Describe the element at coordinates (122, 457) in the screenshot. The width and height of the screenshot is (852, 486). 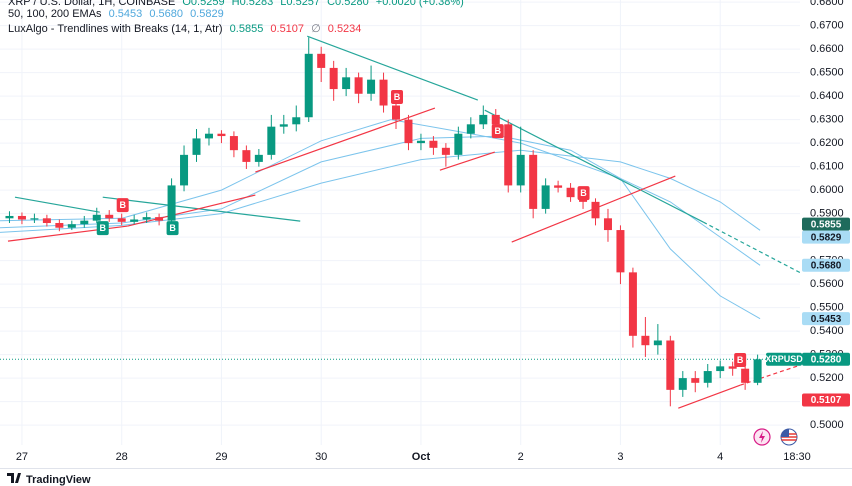
I see `x-tick-label: 28` at that location.